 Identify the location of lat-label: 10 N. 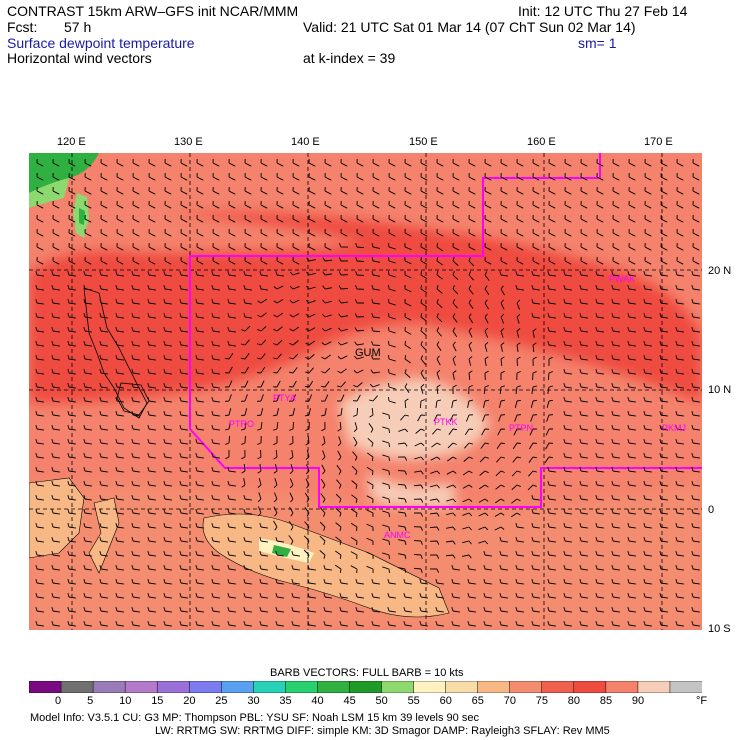
(720, 390).